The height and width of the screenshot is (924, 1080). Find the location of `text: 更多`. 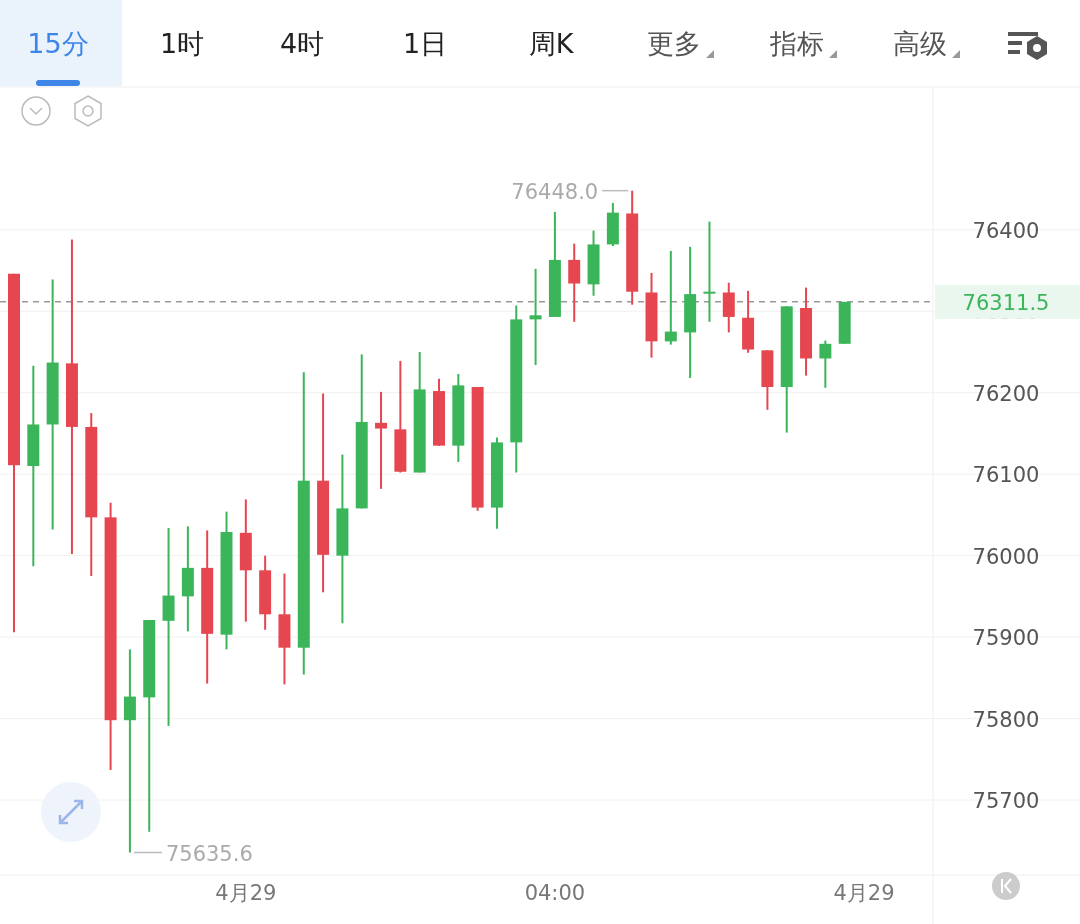

text: 更多 is located at coordinates (674, 43).